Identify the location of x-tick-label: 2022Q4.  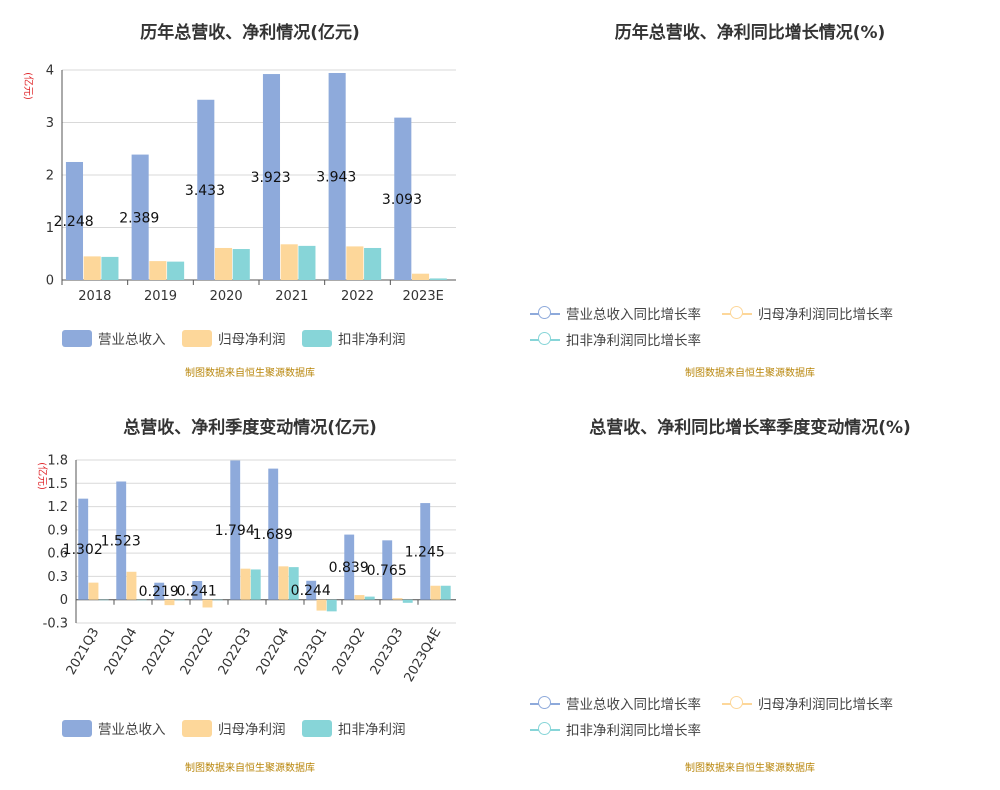
(273, 652).